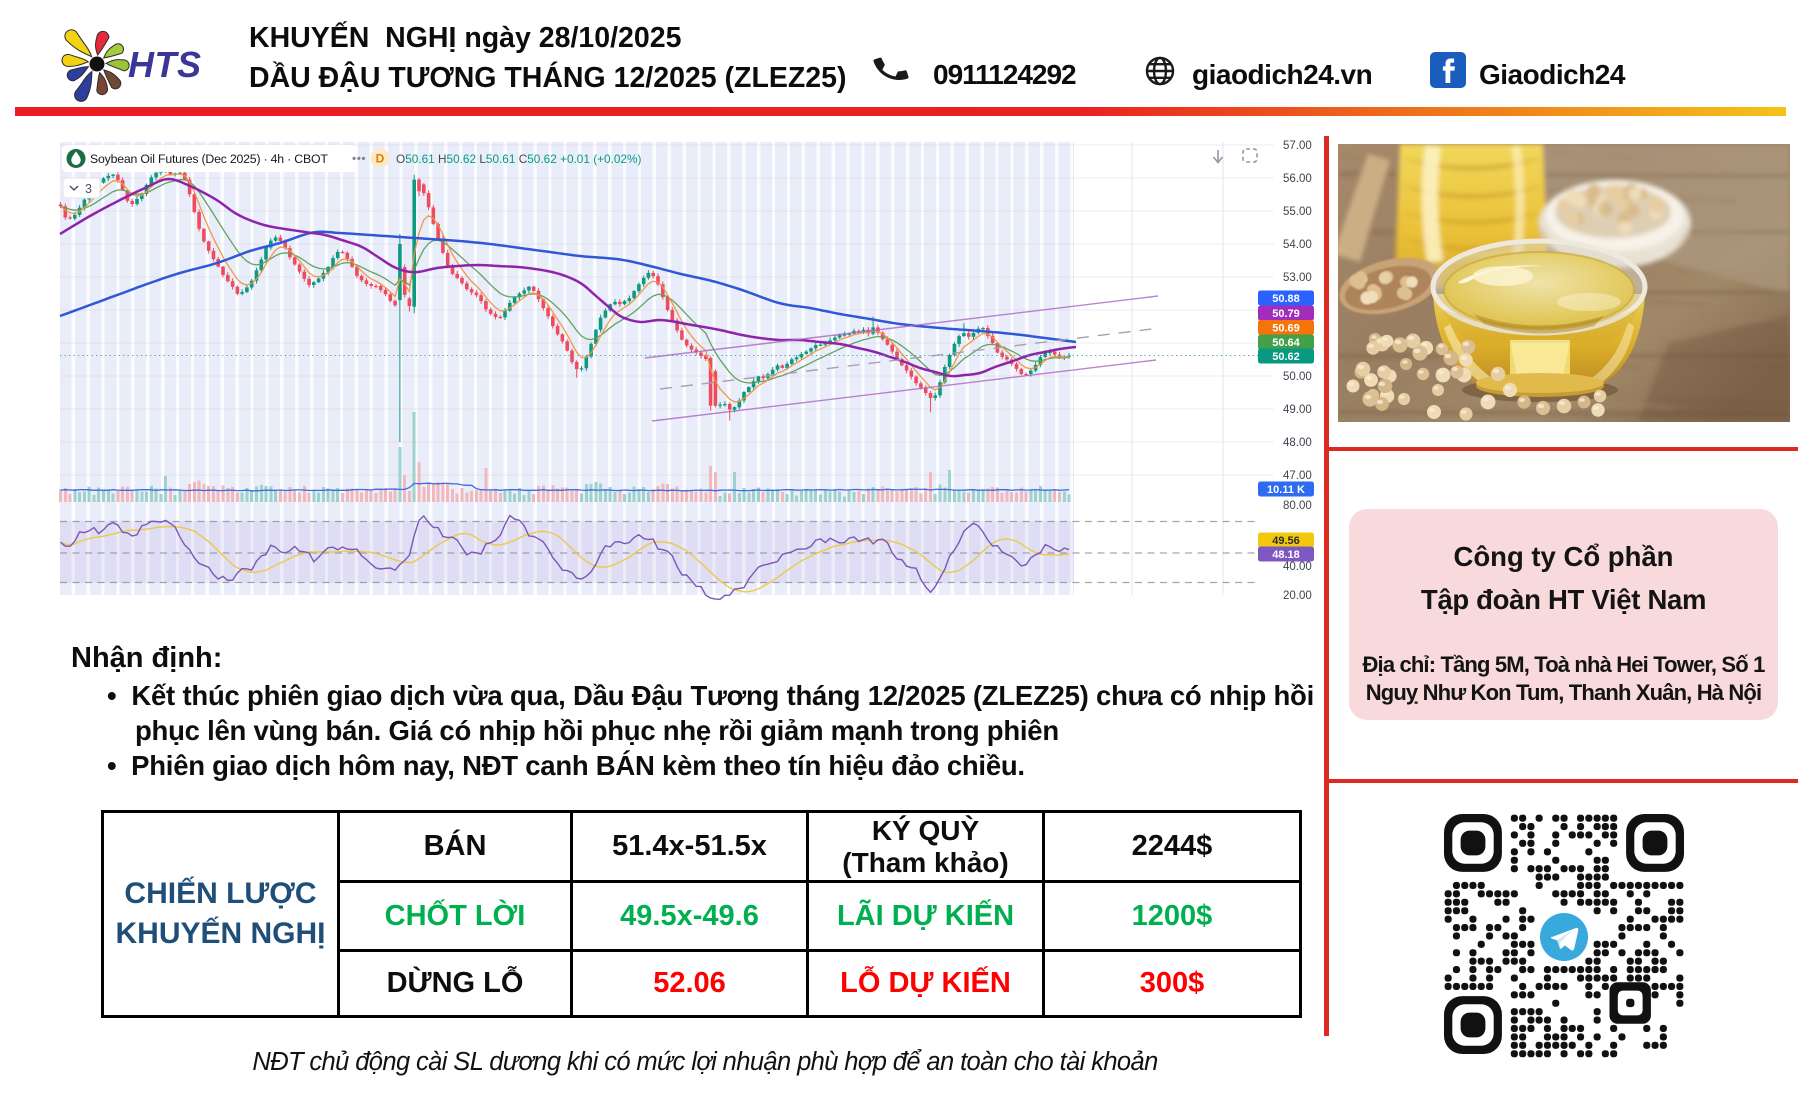 The image size is (1800, 1112). What do you see at coordinates (1286, 357) in the screenshot?
I see `svg-text: 50.62` at bounding box center [1286, 357].